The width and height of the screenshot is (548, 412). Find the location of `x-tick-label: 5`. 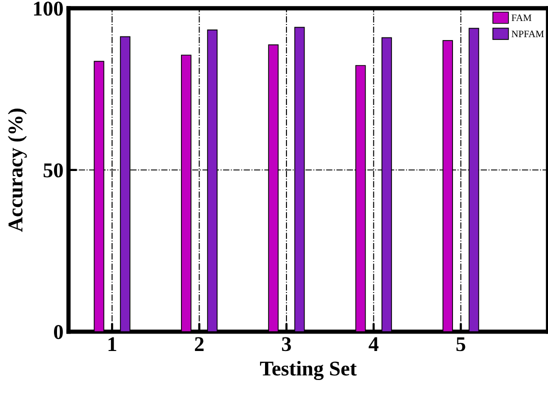

x-tick-label: 5 is located at coordinates (461, 344).